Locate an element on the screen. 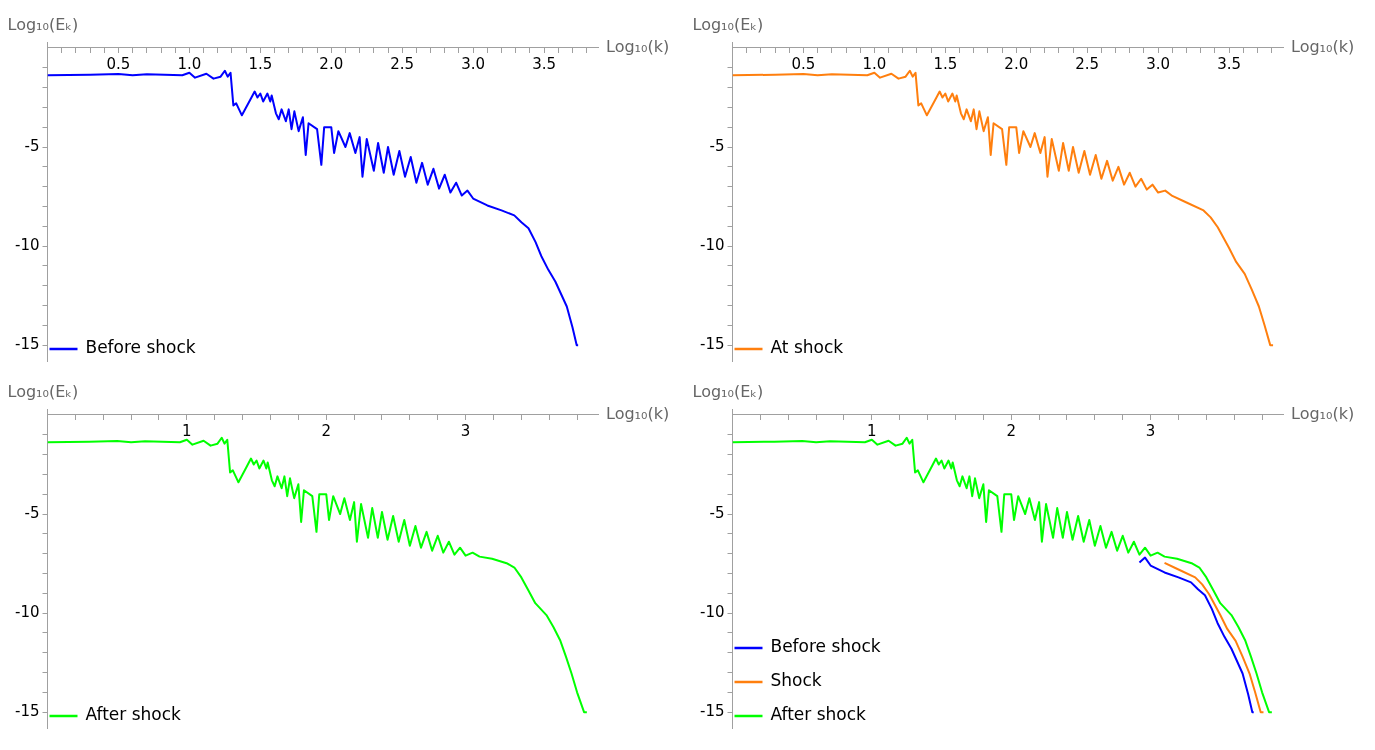 This screenshot has height=750, width=1375. legend-label: Shock is located at coordinates (796, 680).